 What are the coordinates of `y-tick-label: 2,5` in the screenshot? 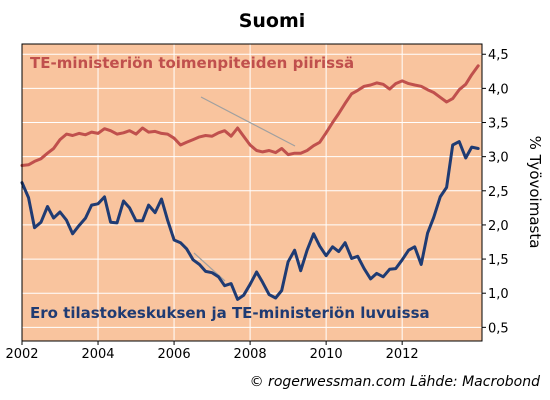 It's located at (498, 192).